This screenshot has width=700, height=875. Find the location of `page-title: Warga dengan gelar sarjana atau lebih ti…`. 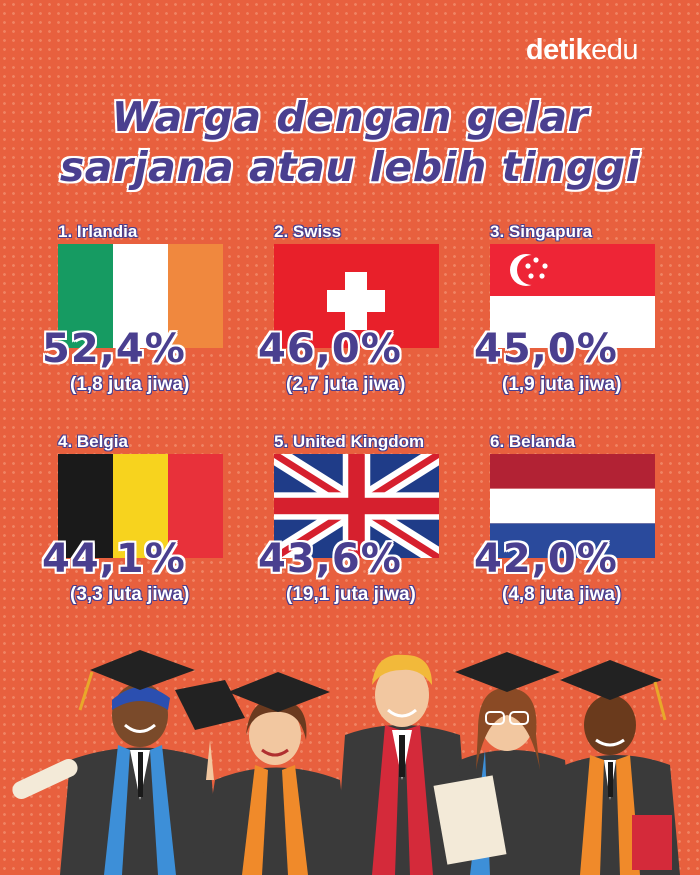

page-title: Warga dengan gelar sarjana atau lebih ti… is located at coordinates (350, 142).